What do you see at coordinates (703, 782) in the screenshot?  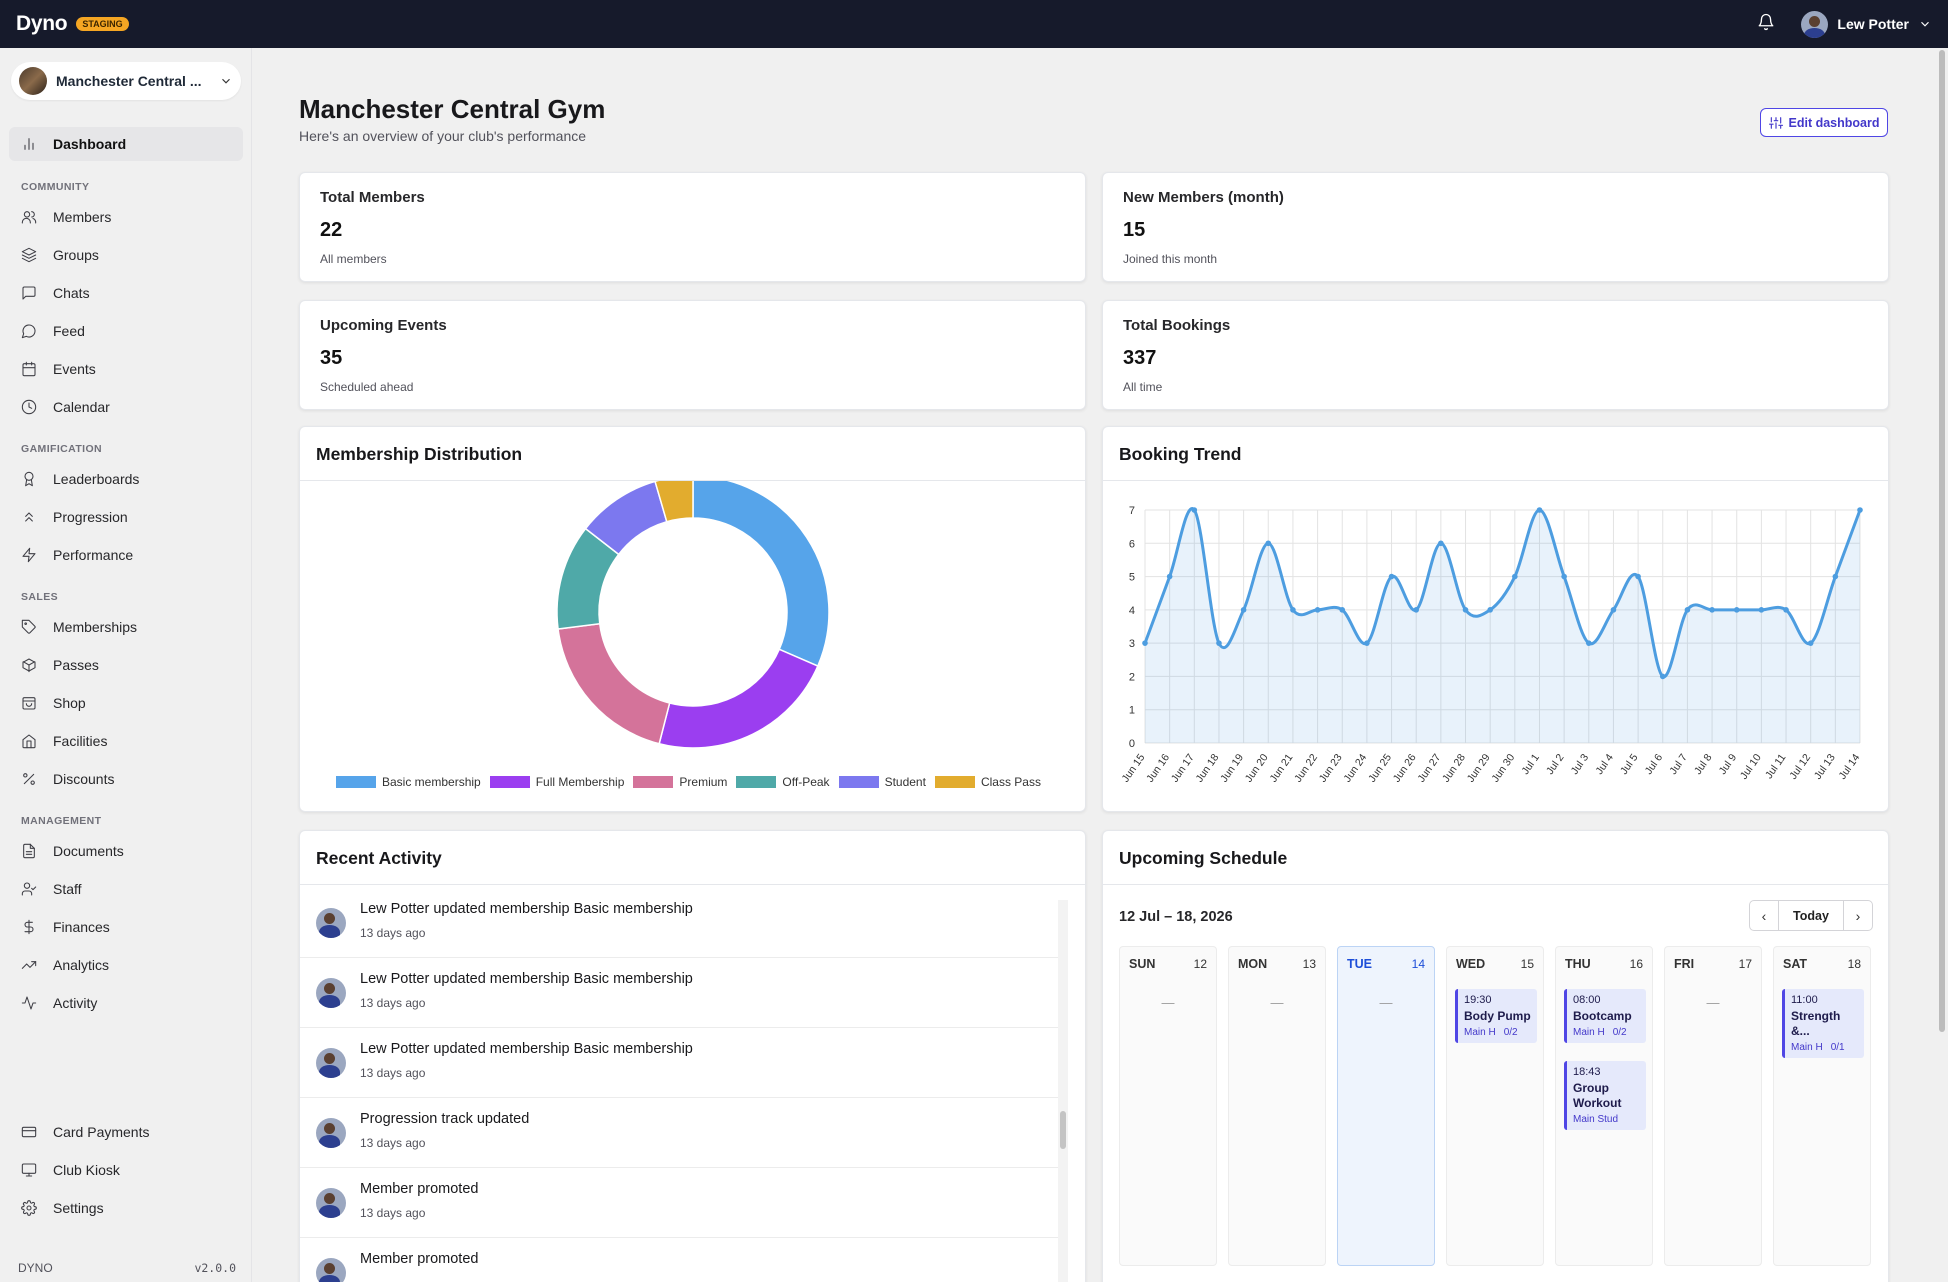 I see `legend-label: Premium` at bounding box center [703, 782].